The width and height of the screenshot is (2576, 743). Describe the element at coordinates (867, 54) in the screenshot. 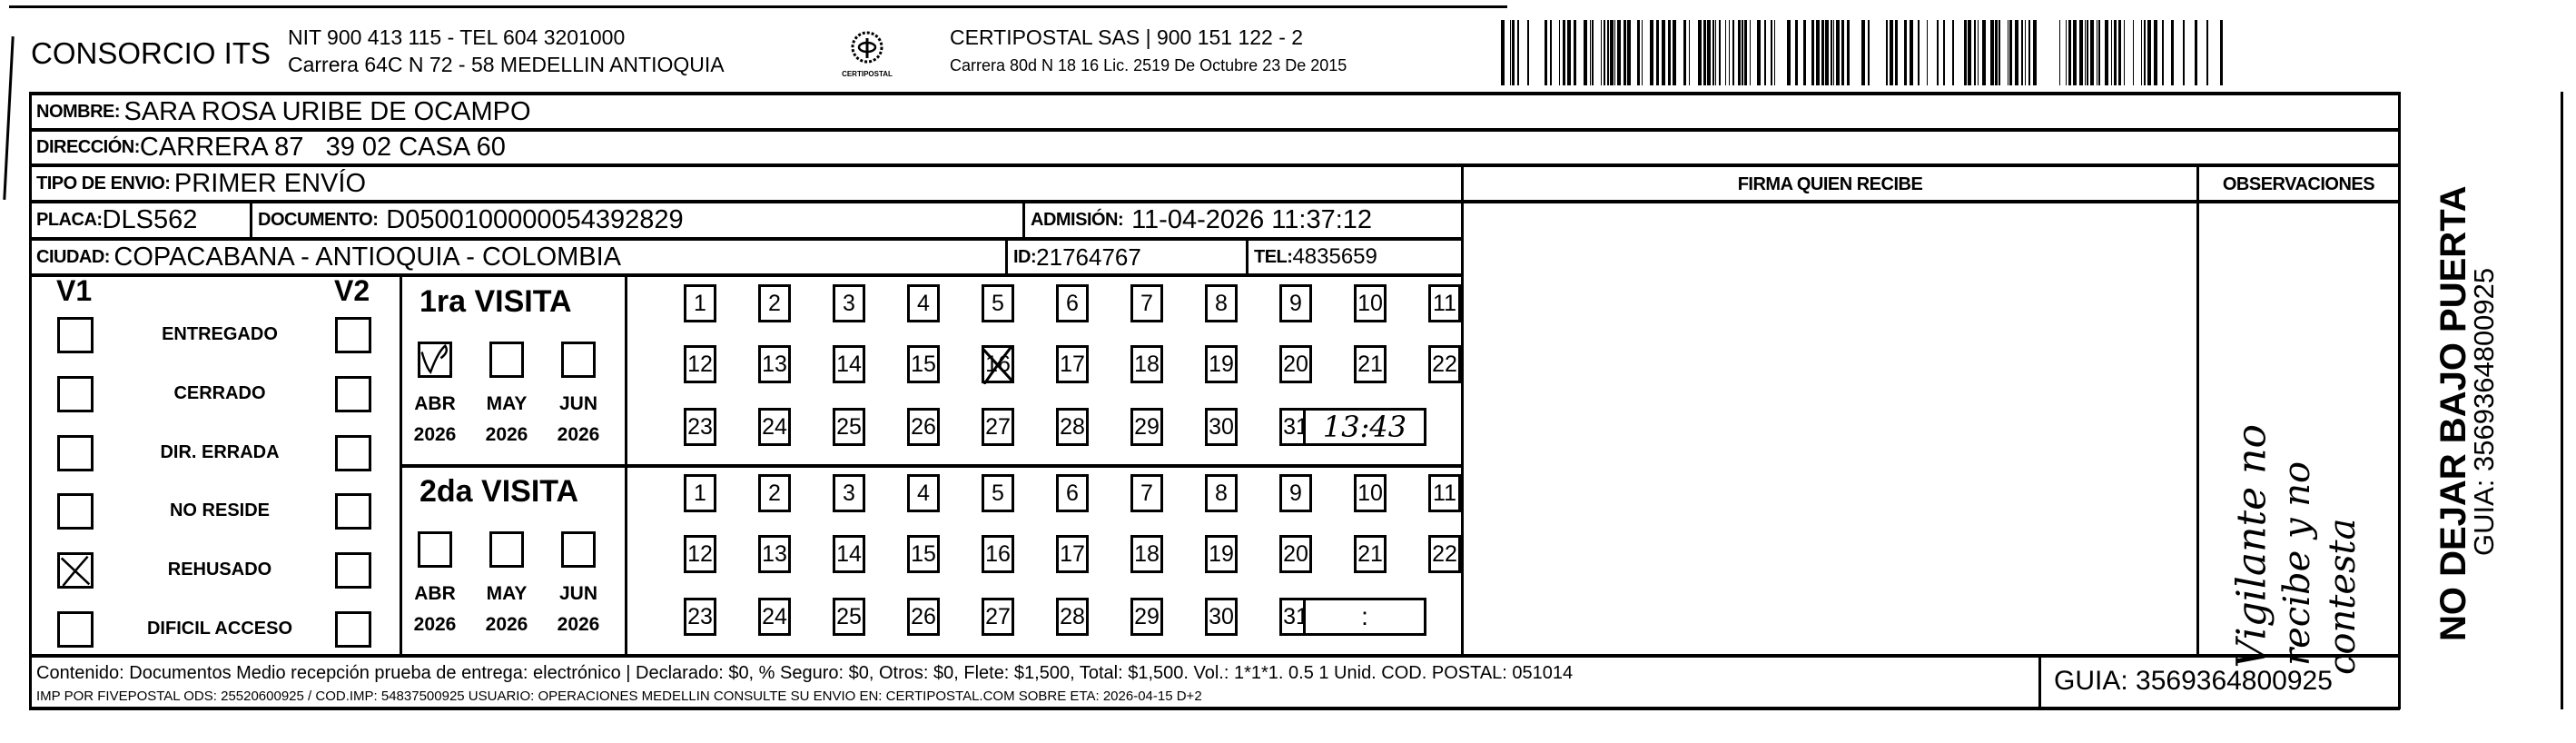

I see `certipostal-logo: CERTIPOSTAL` at that location.